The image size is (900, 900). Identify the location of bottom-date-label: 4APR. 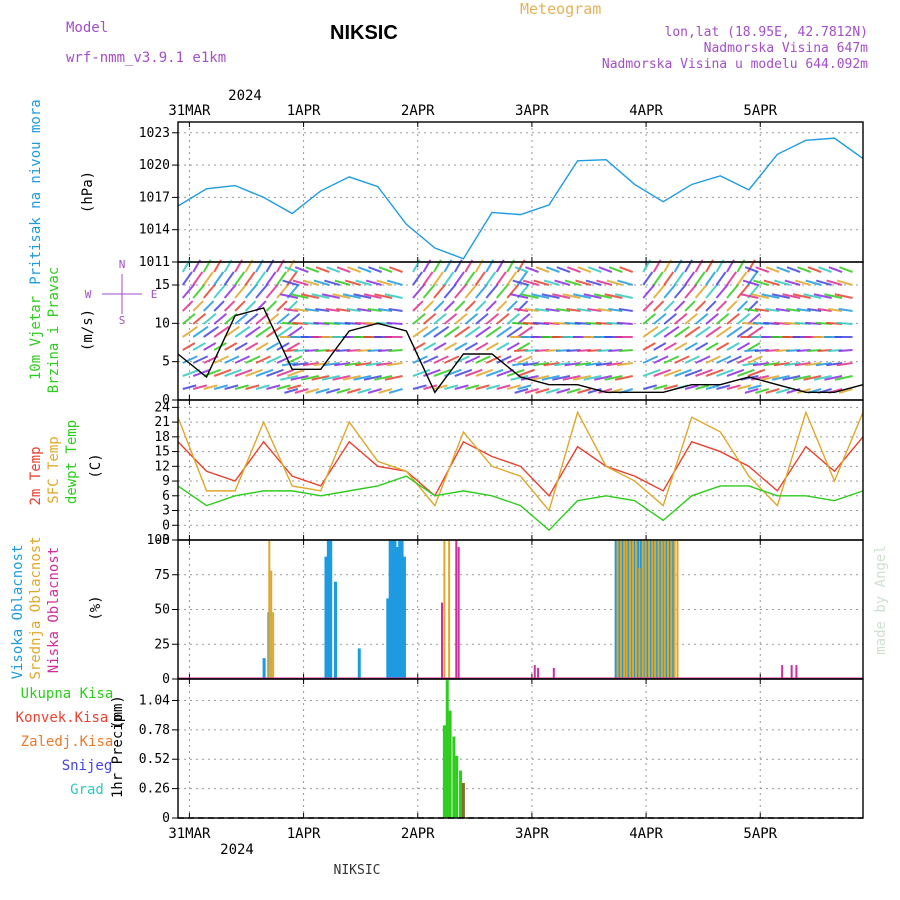
(646, 834).